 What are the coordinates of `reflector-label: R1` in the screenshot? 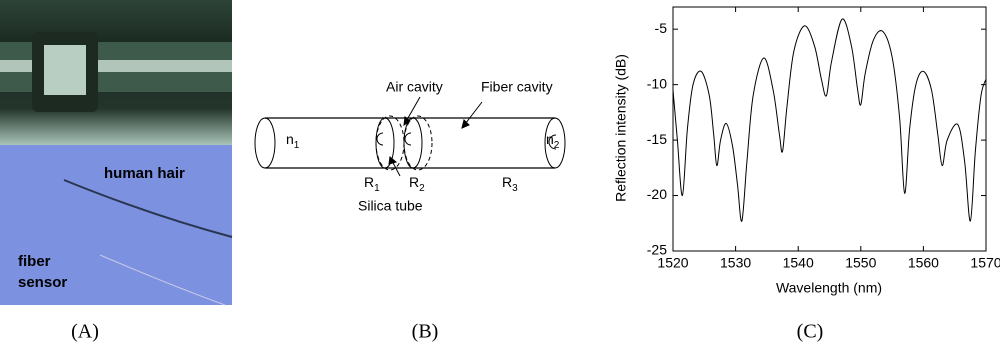 It's located at (372, 184).